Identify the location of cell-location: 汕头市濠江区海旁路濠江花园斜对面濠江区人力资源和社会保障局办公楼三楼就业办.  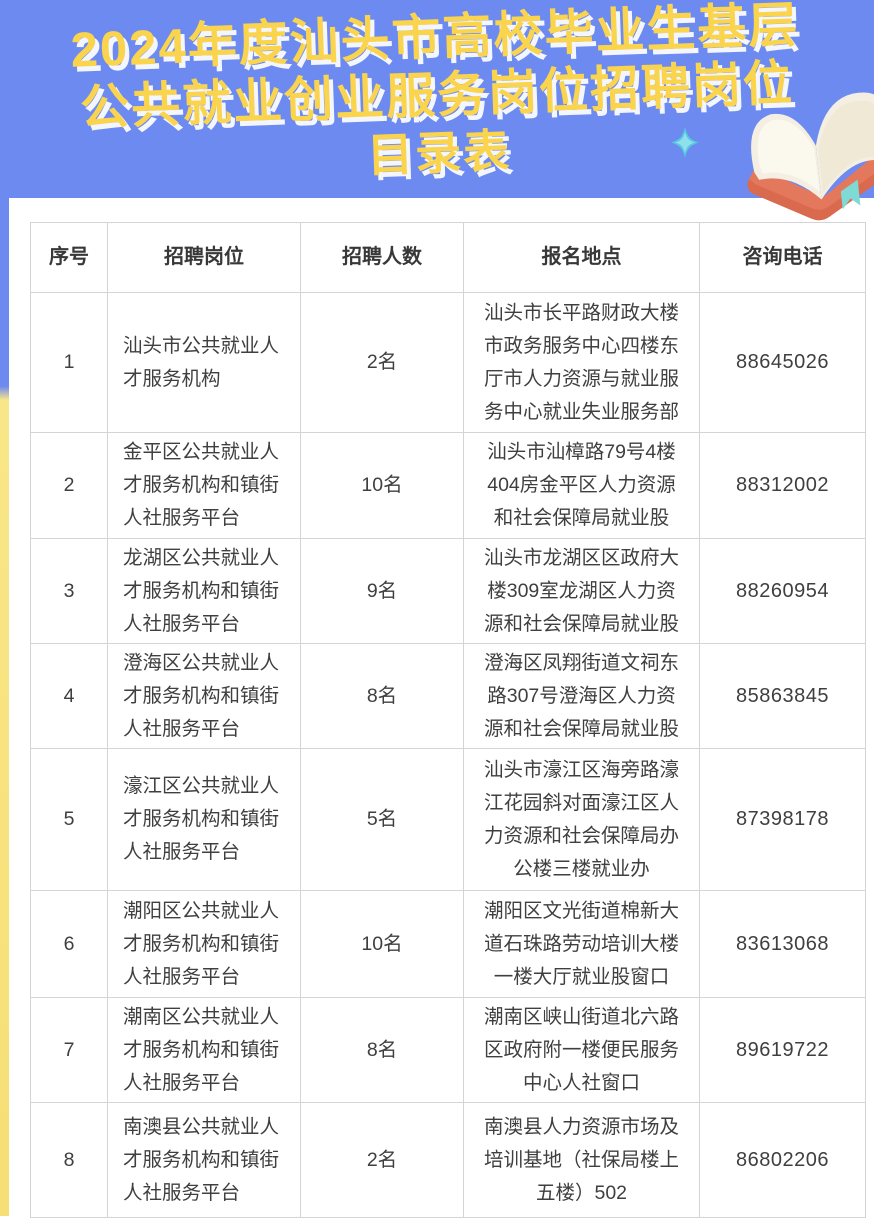
(581, 819).